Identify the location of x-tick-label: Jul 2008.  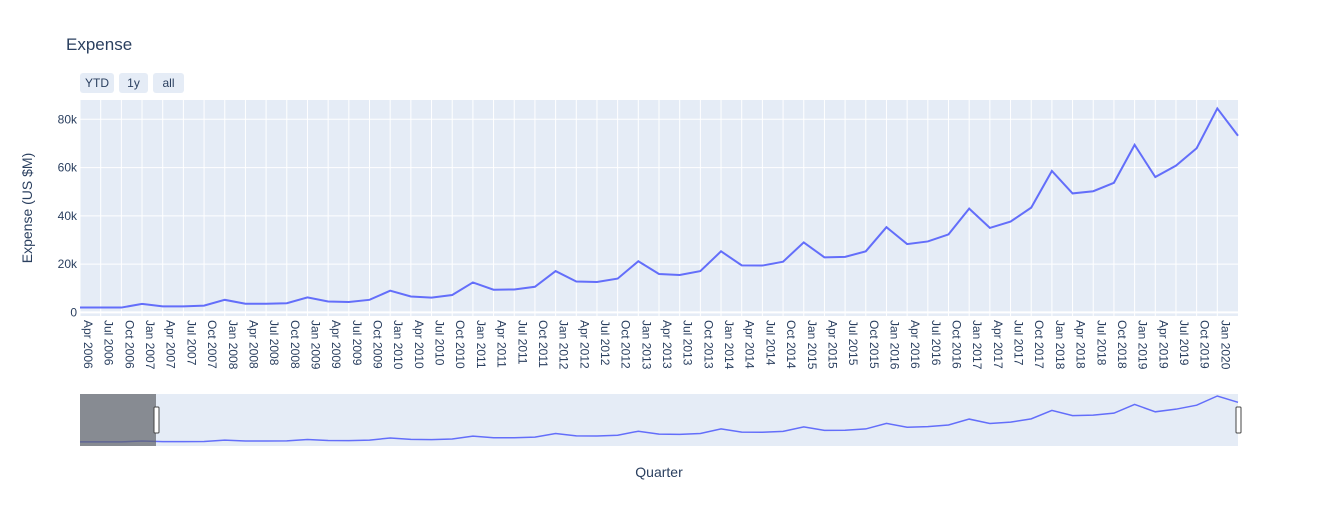
(274, 343).